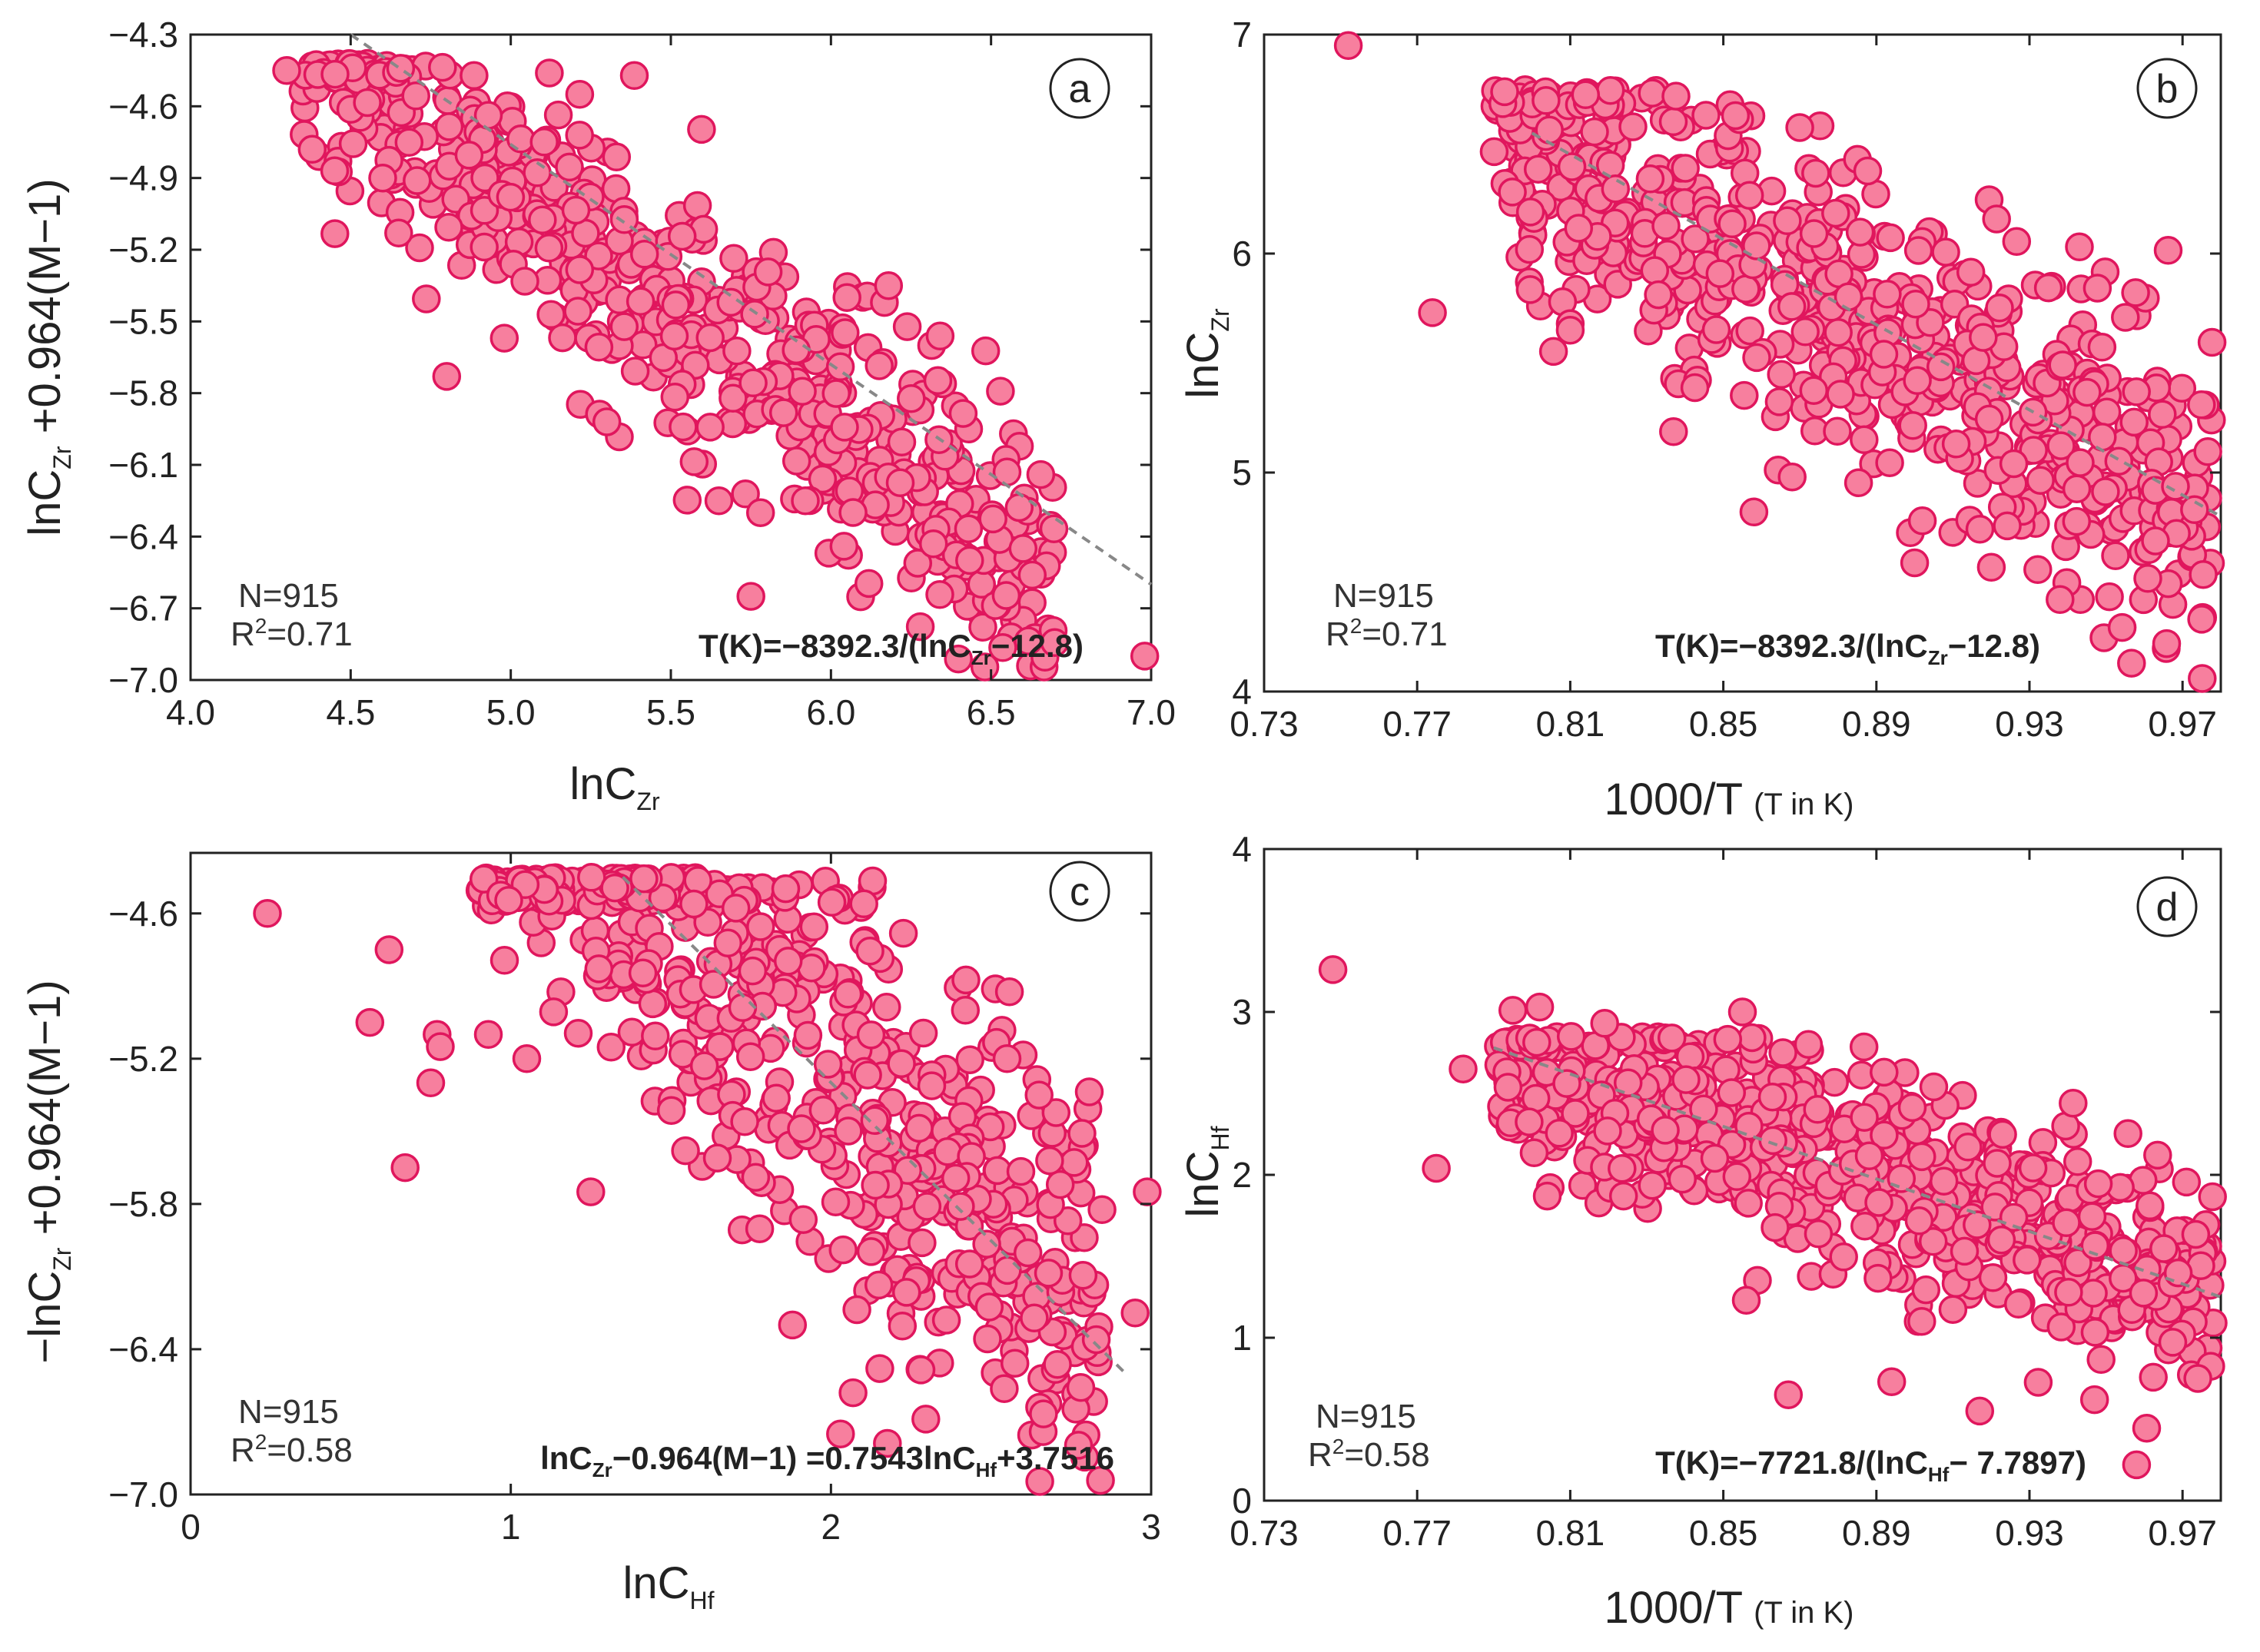 Image resolution: width=2260 pixels, height=1652 pixels. Describe the element at coordinates (143, 35) in the screenshot. I see `y-tick-label: −4.3` at that location.